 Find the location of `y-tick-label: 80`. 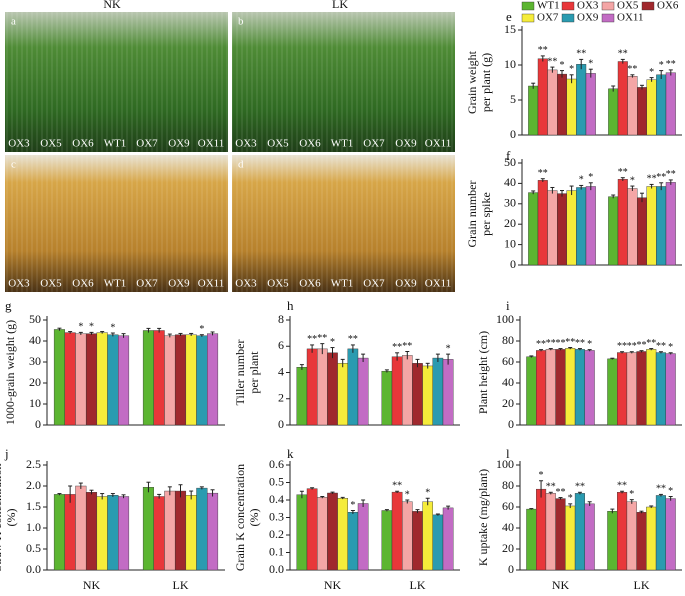

y-tick-label: 80 is located at coordinates (508, 485).